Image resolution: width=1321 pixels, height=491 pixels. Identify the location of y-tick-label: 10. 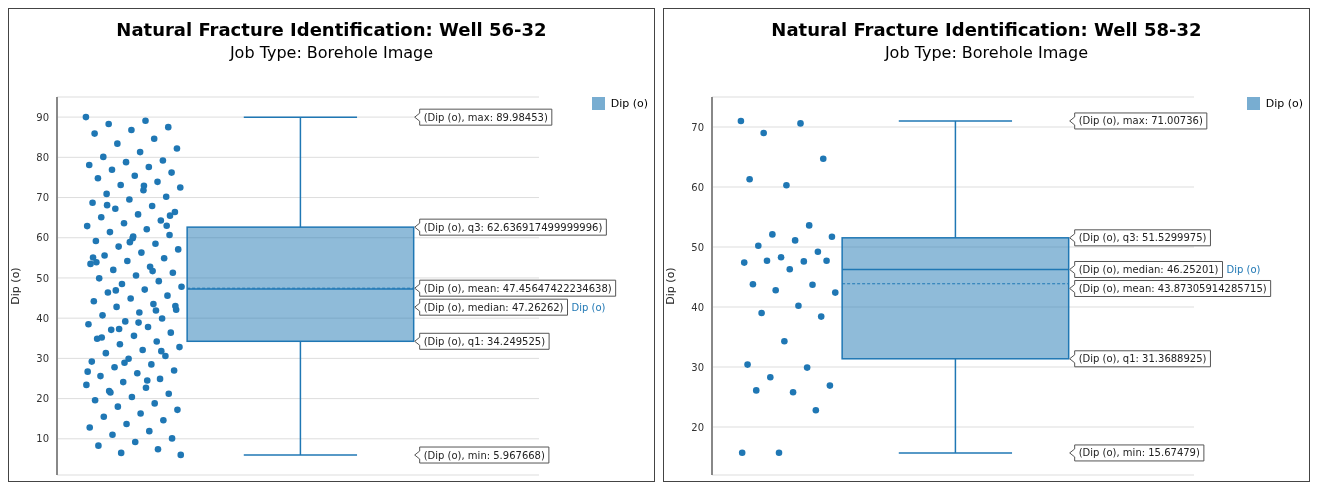
(42, 439).